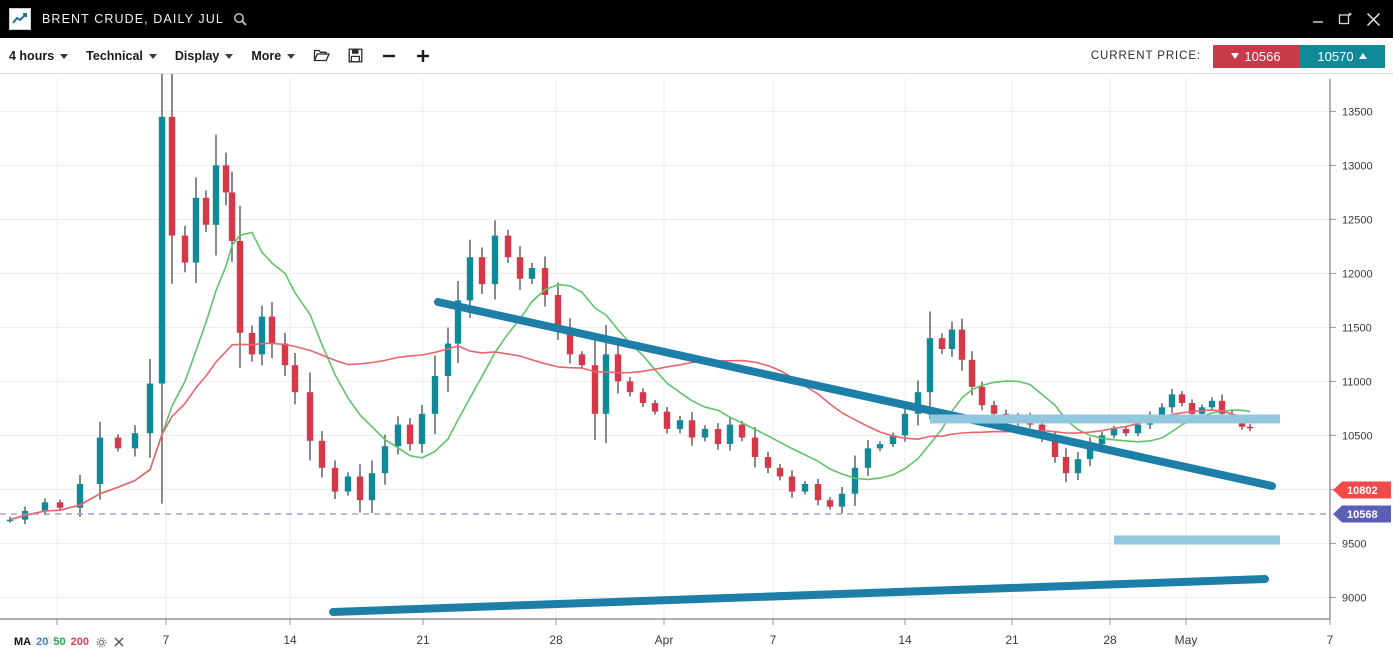 The image size is (1393, 651). What do you see at coordinates (1357, 220) in the screenshot?
I see `y-axis-tick-label: 12500` at bounding box center [1357, 220].